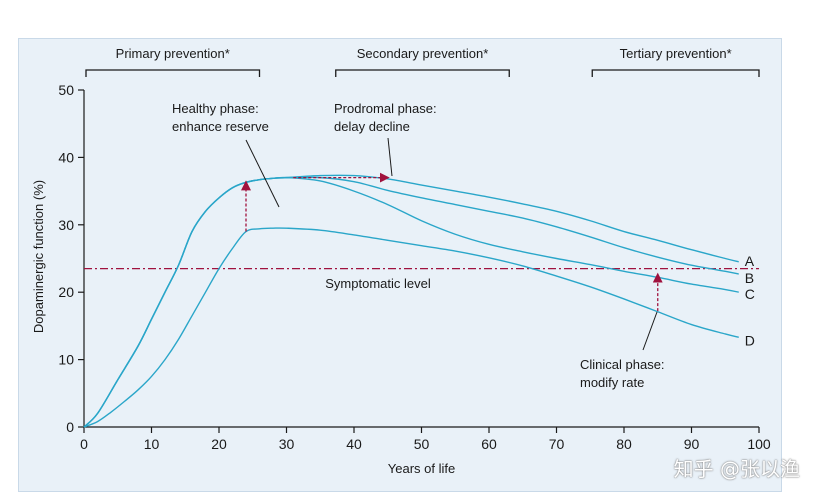 This screenshot has width=814, height=498. What do you see at coordinates (66, 157) in the screenshot?
I see `y-tick-label: 40` at bounding box center [66, 157].